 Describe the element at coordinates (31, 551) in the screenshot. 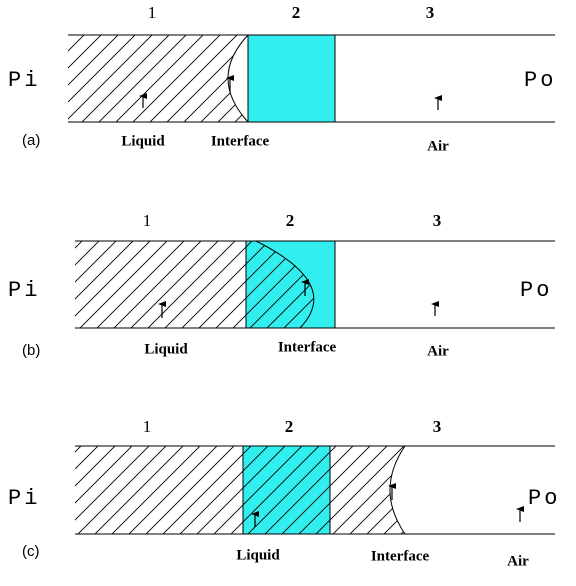

I see `panel-tag: (c)` at that location.